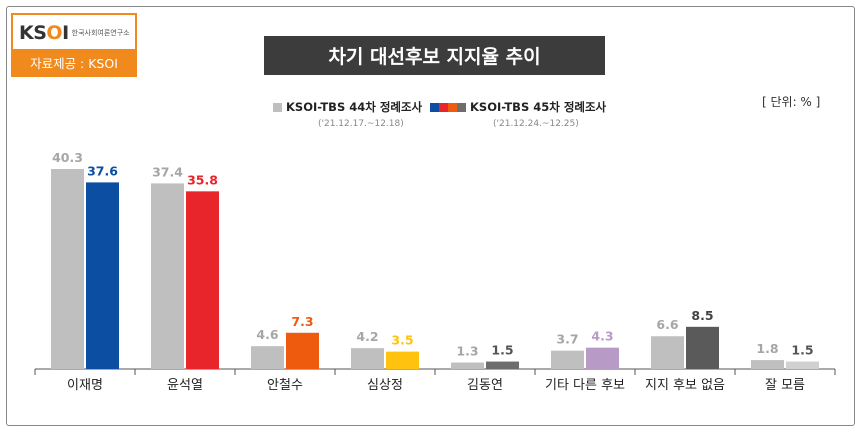  Describe the element at coordinates (448, 107) in the screenshot. I see `legend-swatch-multicolor` at that location.